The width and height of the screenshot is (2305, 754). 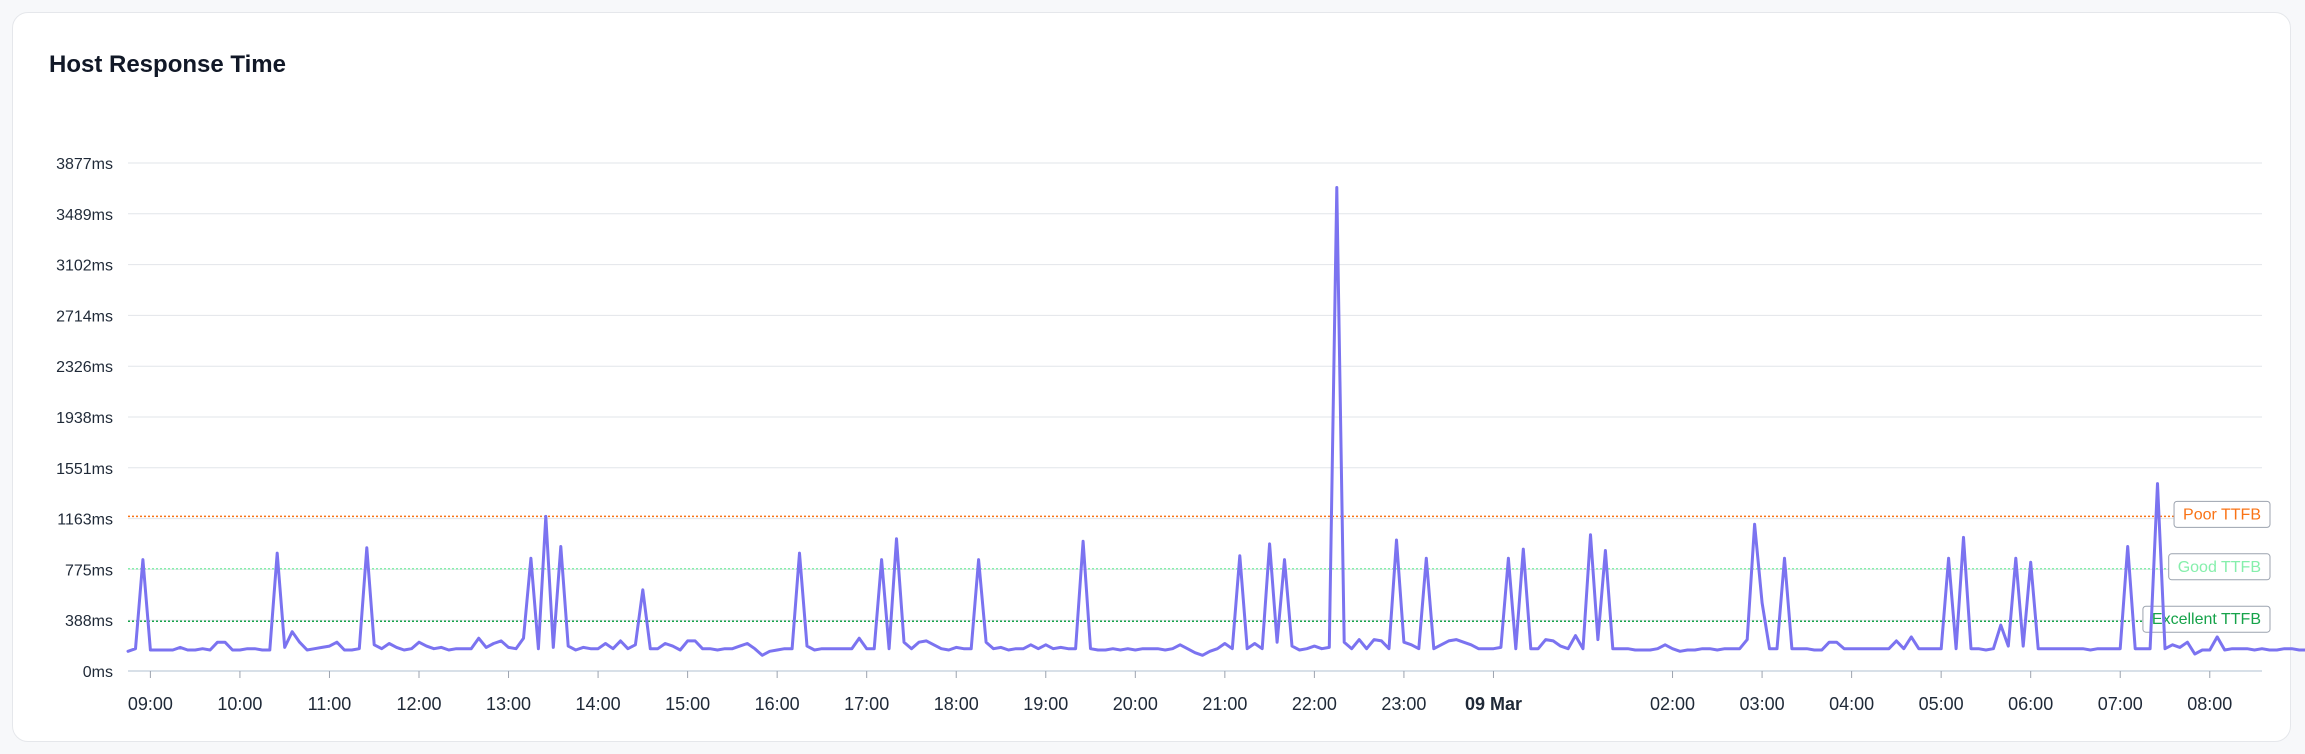 I want to click on x-tick-label: 02:00, so click(x=1672, y=704).